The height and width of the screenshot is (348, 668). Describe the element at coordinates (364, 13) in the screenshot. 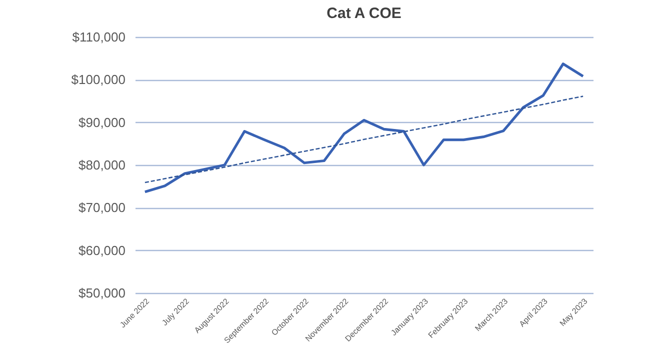

I see `chart-title: Cat A COE` at that location.